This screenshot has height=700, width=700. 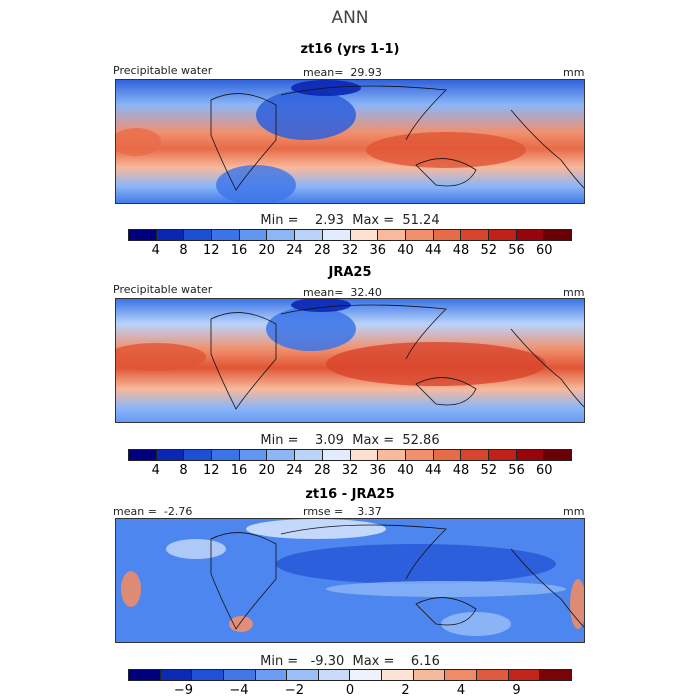 What do you see at coordinates (153, 511) in the screenshot?
I see `panel-3-mean-label: mean = -2.76` at bounding box center [153, 511].